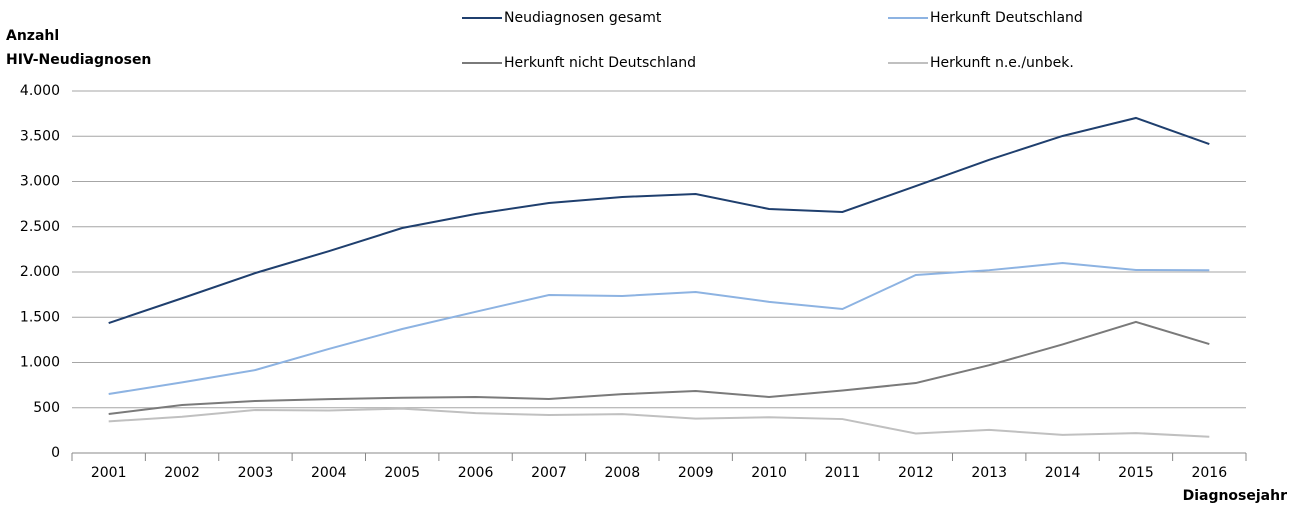 Image resolution: width=1293 pixels, height=509 pixels. Describe the element at coordinates (843, 473) in the screenshot. I see `x-tick-label: 2011` at that location.